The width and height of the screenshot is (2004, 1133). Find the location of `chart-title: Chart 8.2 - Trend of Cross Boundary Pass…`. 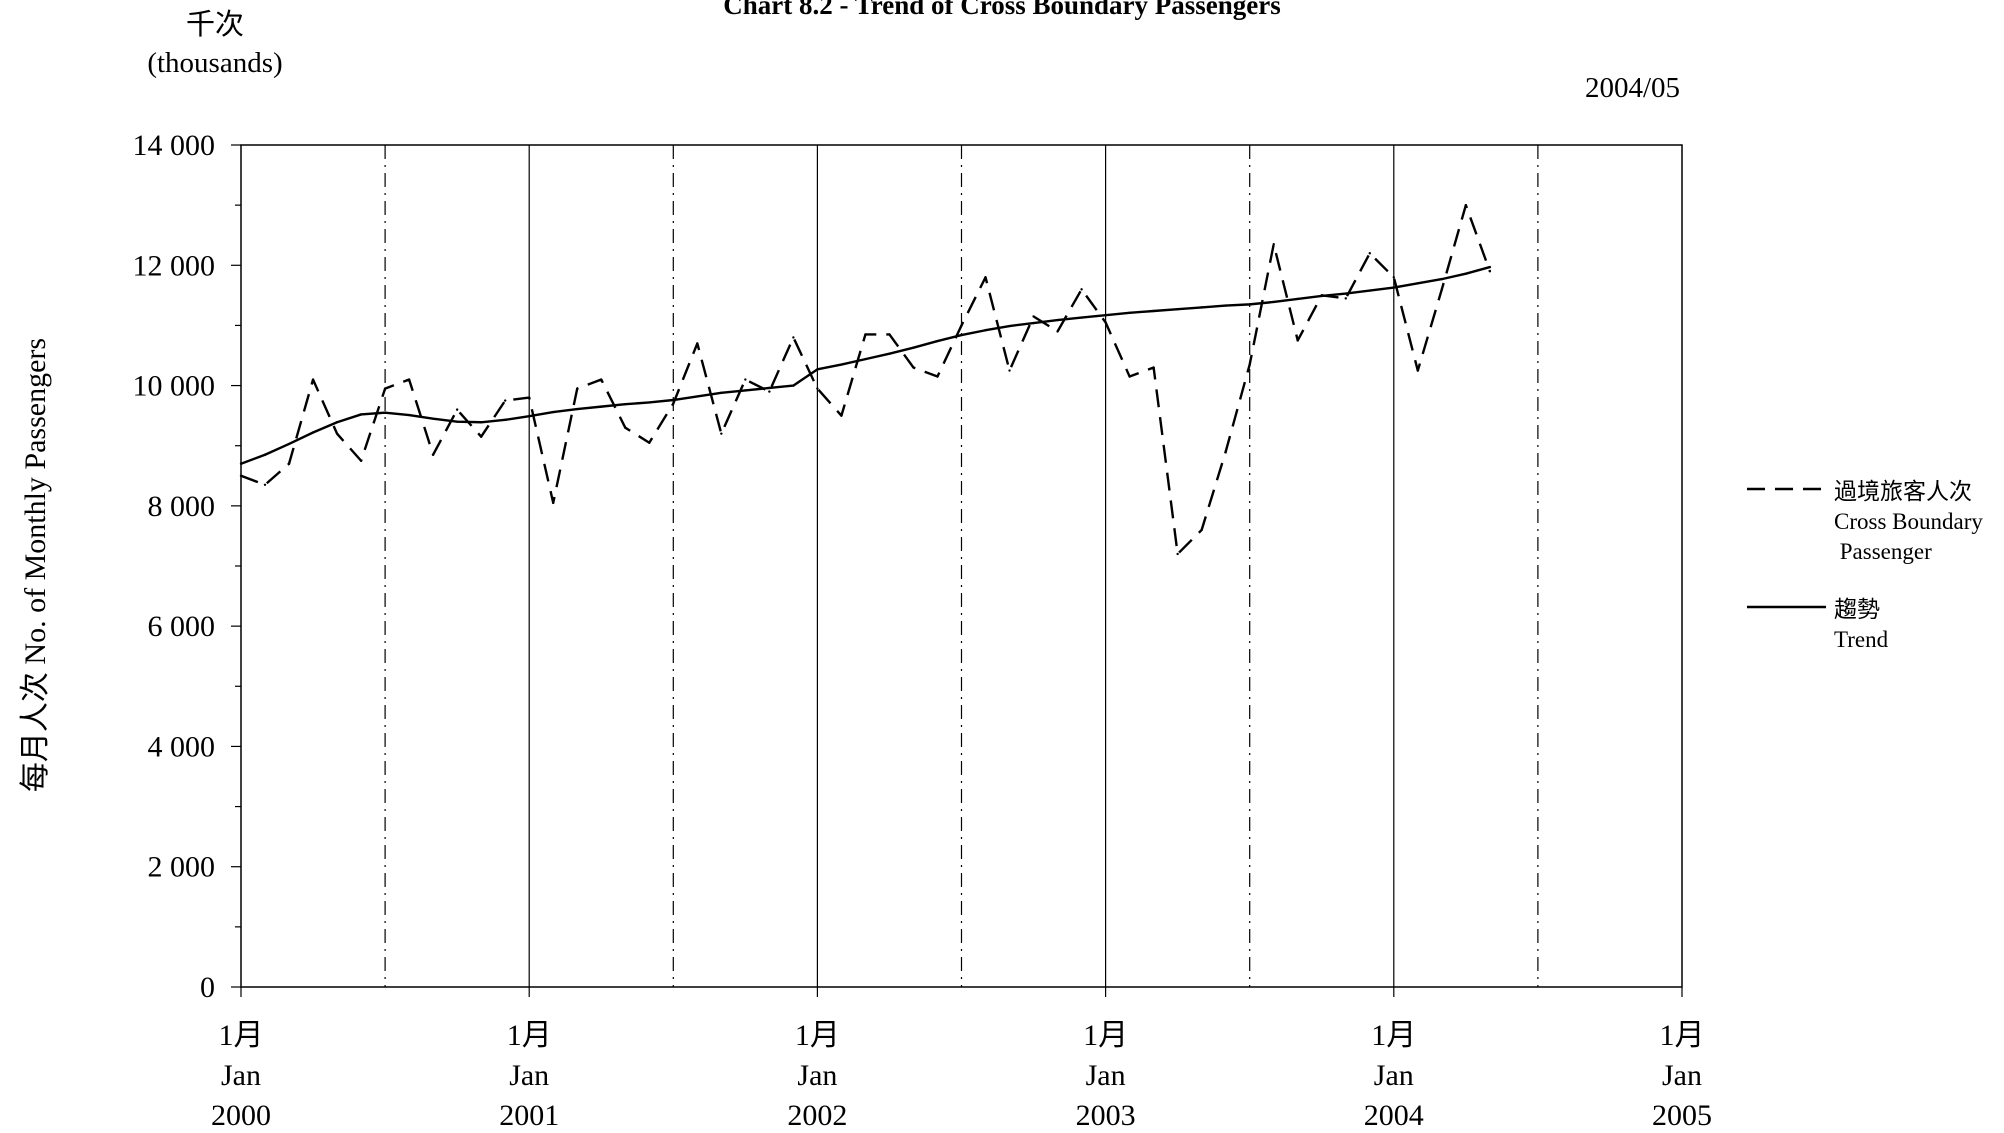

chart-title: Chart 8.2 - Trend of Cross Boundary Pass… is located at coordinates (1002, 10).